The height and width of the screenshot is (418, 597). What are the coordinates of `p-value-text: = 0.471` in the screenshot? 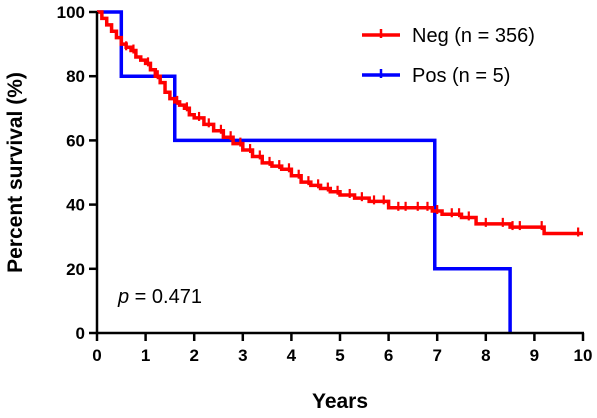 It's located at (165, 297).